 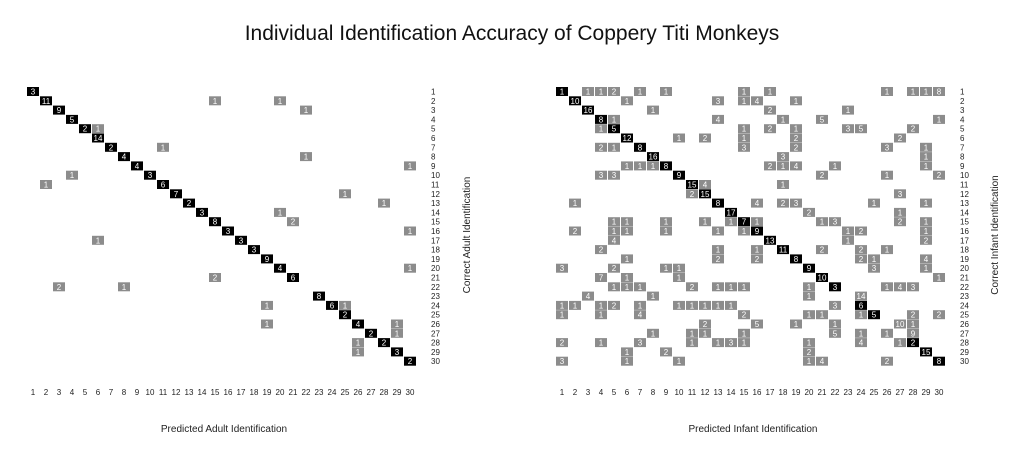 What do you see at coordinates (861, 343) in the screenshot?
I see `infant-cell: 4` at bounding box center [861, 343].